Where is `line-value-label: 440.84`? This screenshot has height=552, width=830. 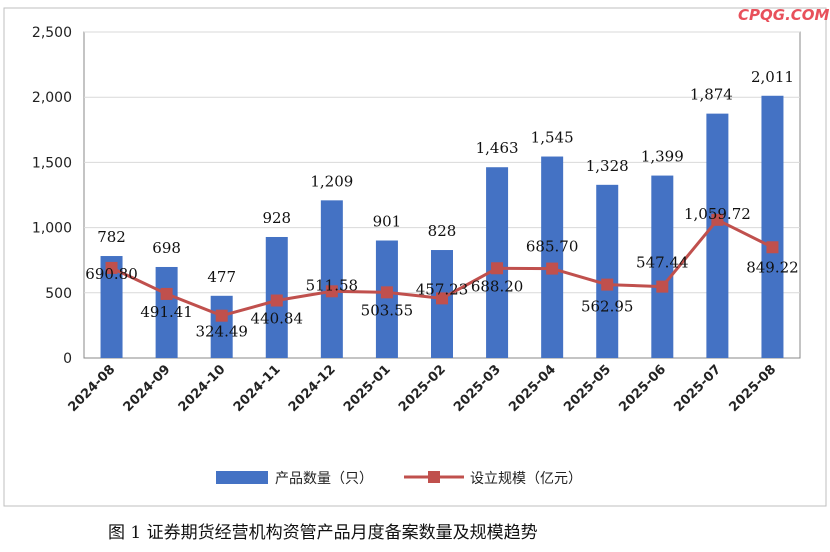 line-value-label: 440.84 is located at coordinates (277, 319).